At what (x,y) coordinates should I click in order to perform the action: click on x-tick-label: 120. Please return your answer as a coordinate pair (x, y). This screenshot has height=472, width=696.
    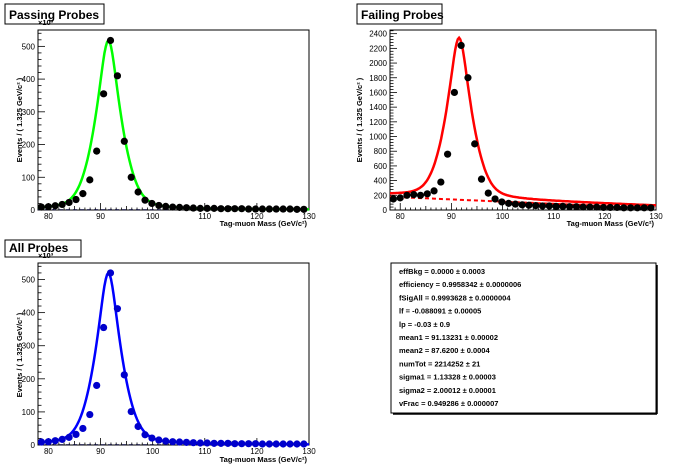
    Looking at the image, I should click on (257, 451).